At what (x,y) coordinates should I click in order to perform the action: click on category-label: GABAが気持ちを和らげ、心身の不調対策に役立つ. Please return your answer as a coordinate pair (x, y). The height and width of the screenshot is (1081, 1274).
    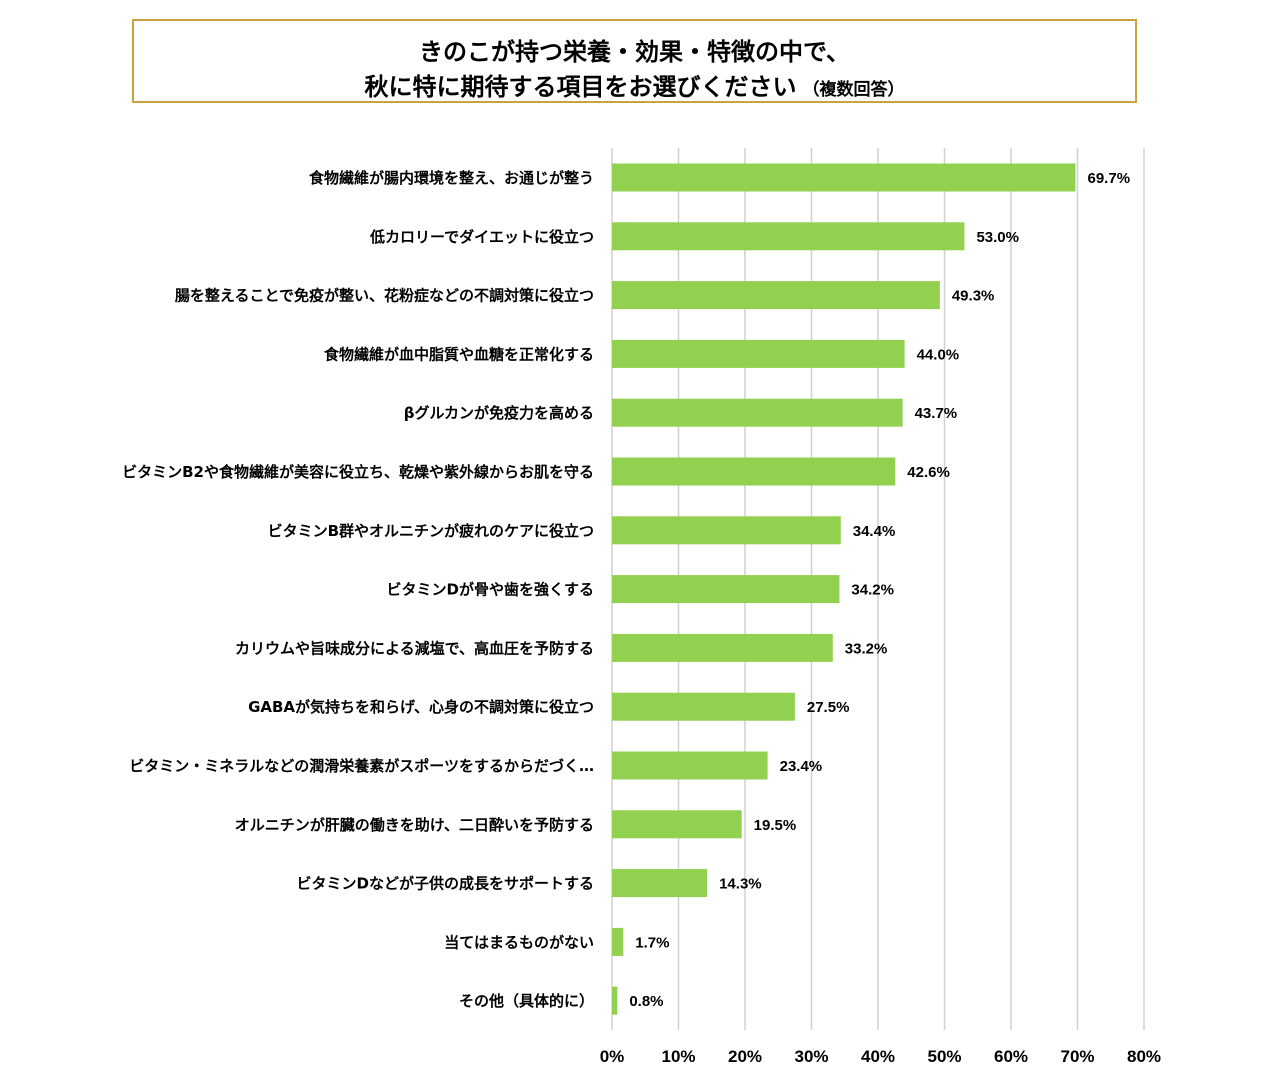
    Looking at the image, I should click on (421, 707).